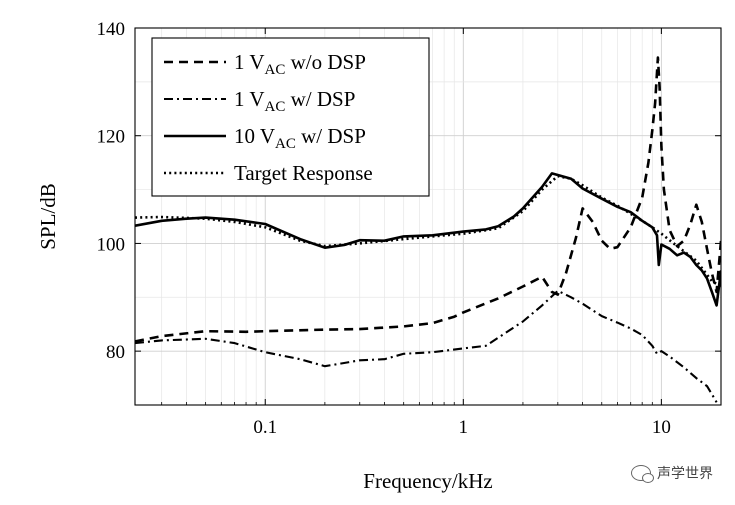 The height and width of the screenshot is (505, 735). I want to click on y-tick-label: 80, so click(115, 352).